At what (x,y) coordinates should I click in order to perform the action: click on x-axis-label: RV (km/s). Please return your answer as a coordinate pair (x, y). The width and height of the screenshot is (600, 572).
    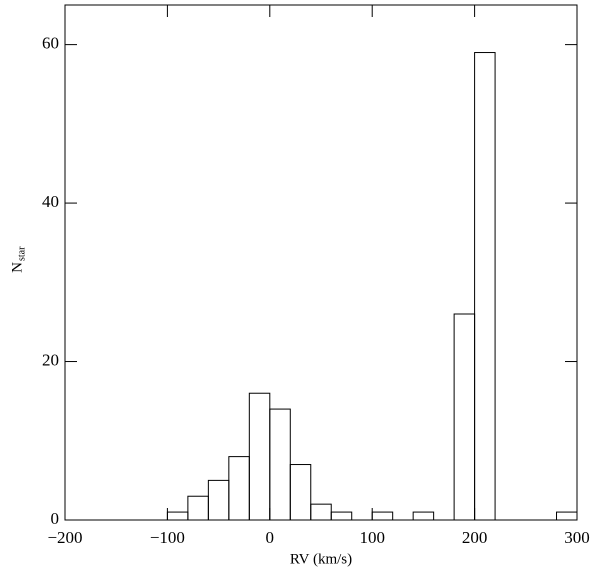
    Looking at the image, I should click on (321, 559).